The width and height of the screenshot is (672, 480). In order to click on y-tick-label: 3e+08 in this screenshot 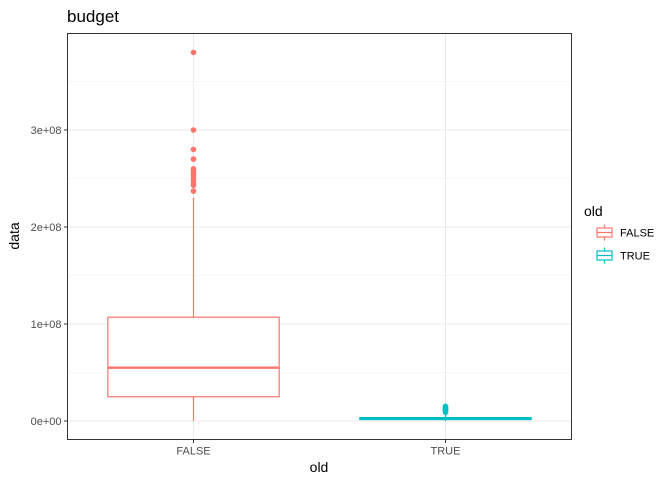, I will do `click(46, 131)`.